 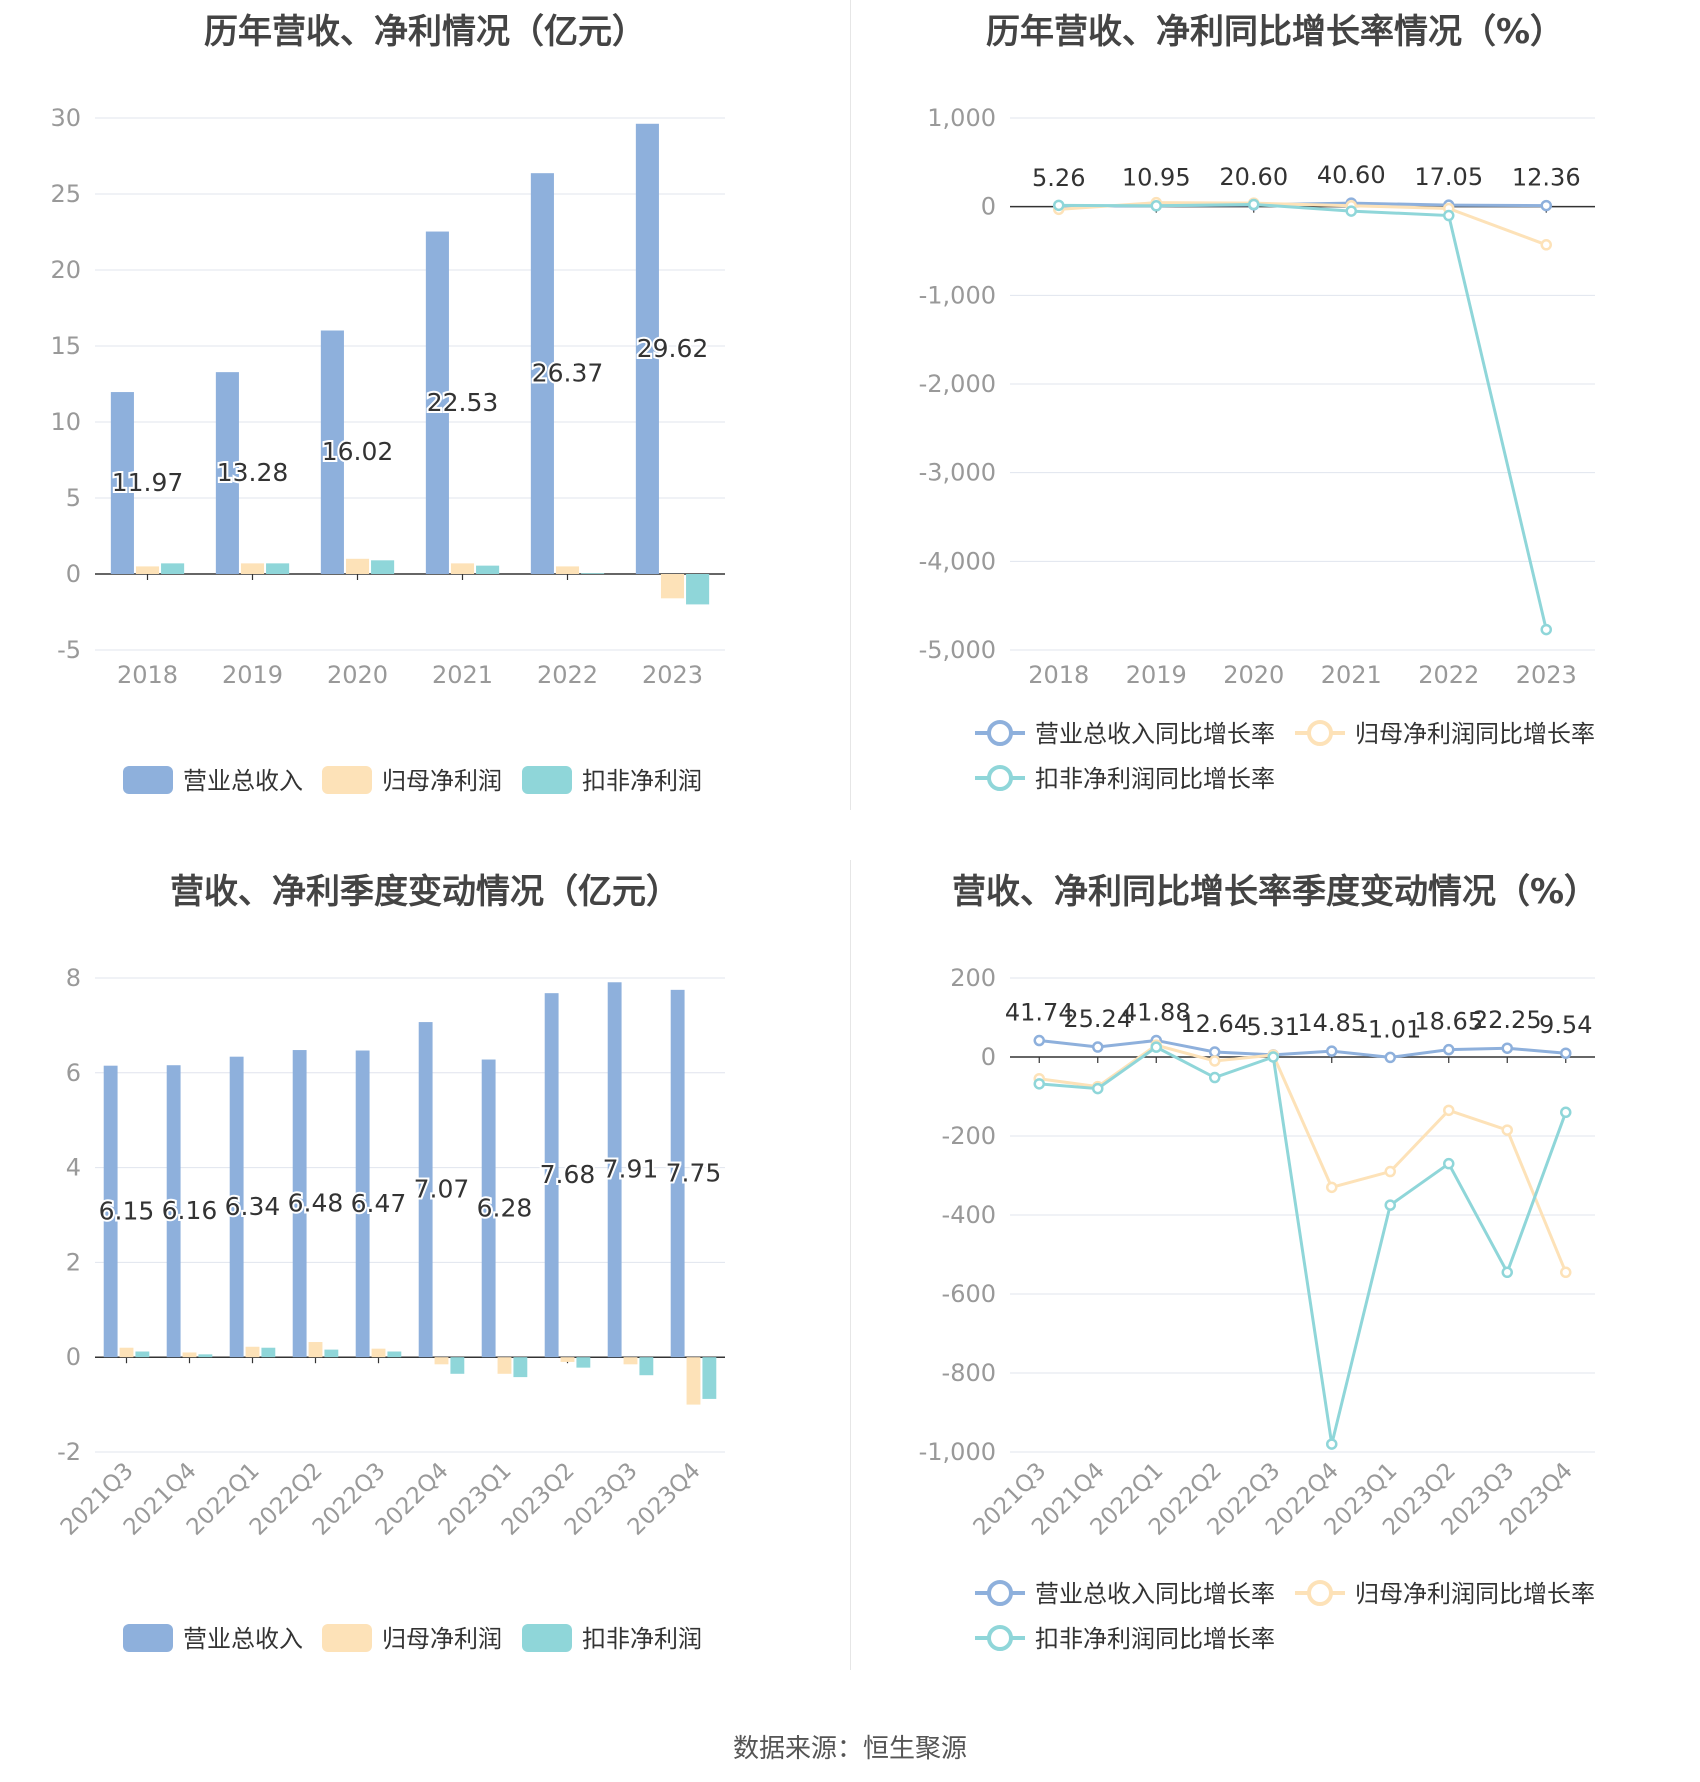 What do you see at coordinates (568, 373) in the screenshot?
I see `bar-value-label: 26.37` at bounding box center [568, 373].